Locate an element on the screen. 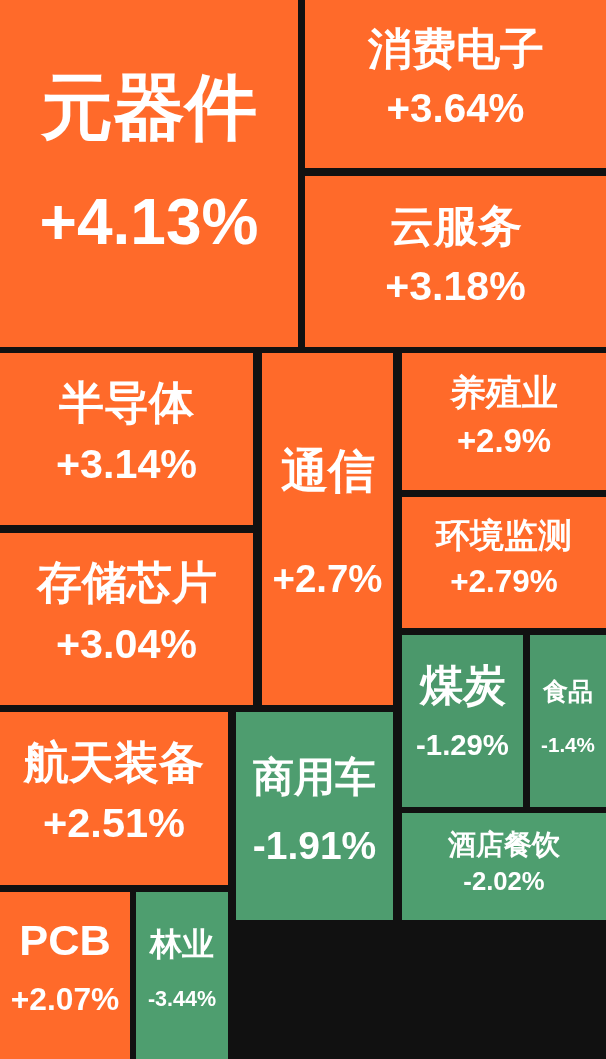  data-label: +2.07% is located at coordinates (65, 998).